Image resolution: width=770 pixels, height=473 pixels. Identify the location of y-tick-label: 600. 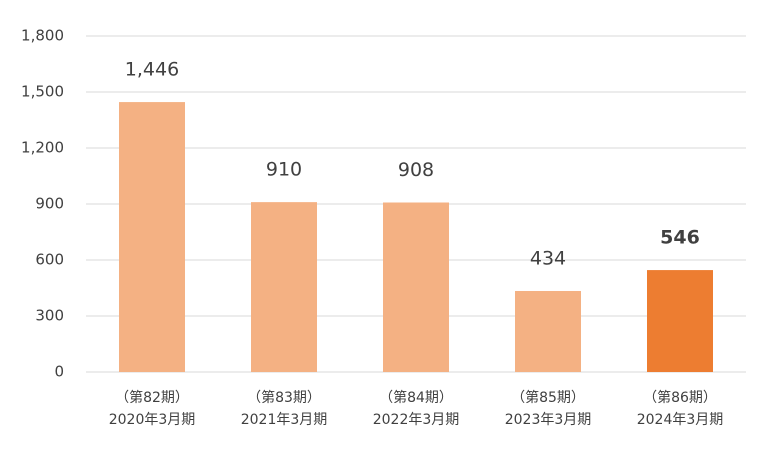
(49, 260).